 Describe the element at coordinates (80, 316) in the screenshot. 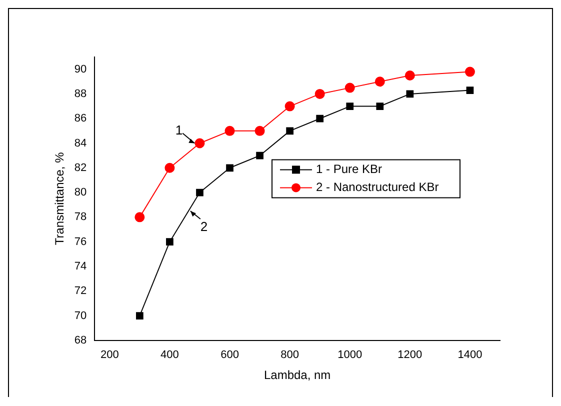

I see `y-tick-label: 70` at that location.